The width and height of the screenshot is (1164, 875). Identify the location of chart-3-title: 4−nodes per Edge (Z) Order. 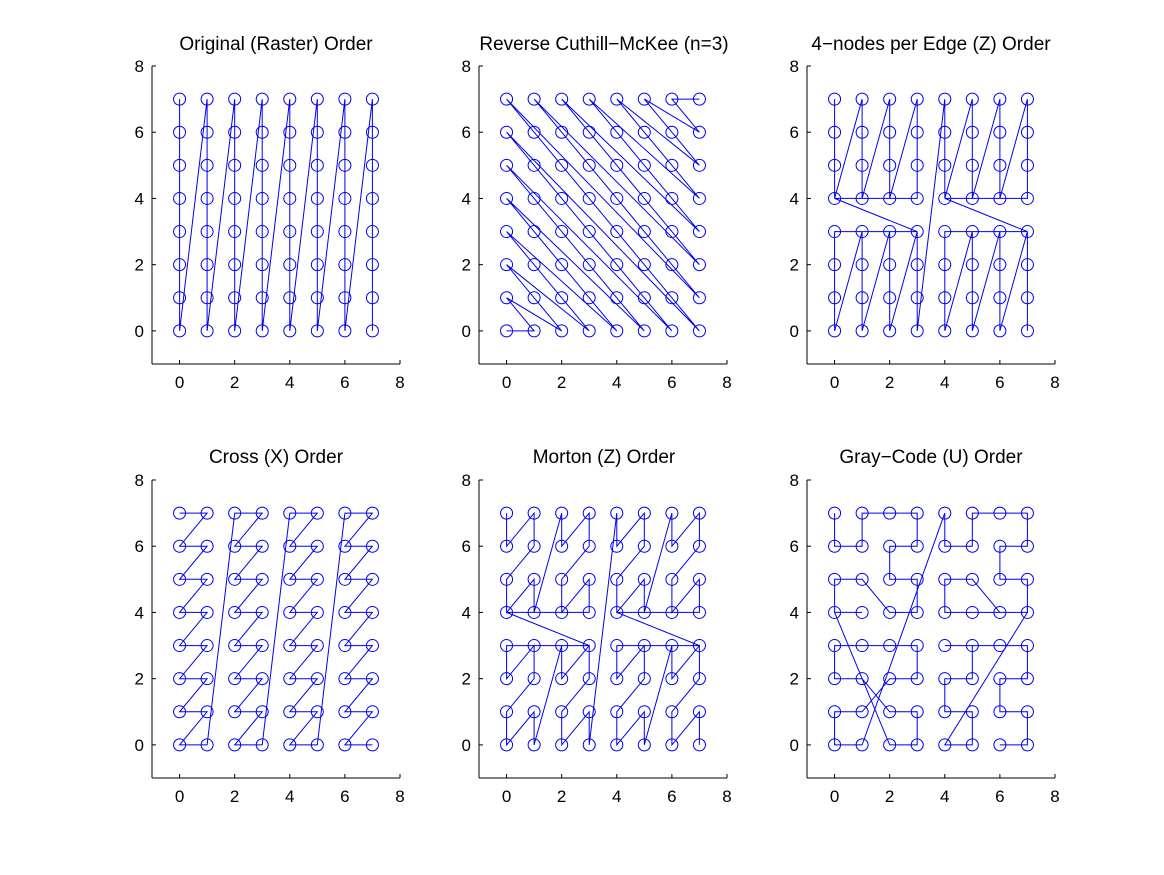
(931, 44).